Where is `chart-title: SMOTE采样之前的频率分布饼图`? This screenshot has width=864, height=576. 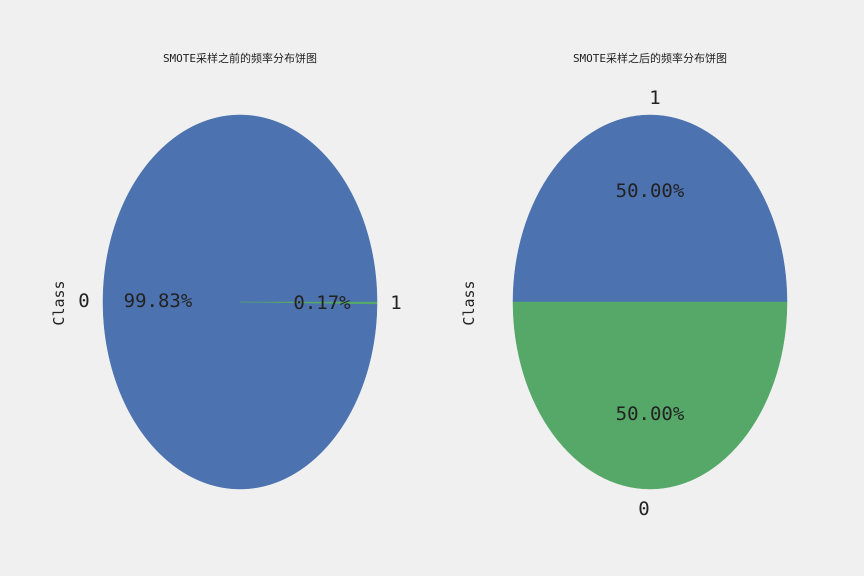 chart-title: SMOTE采样之前的频率分布饼图 is located at coordinates (240, 58).